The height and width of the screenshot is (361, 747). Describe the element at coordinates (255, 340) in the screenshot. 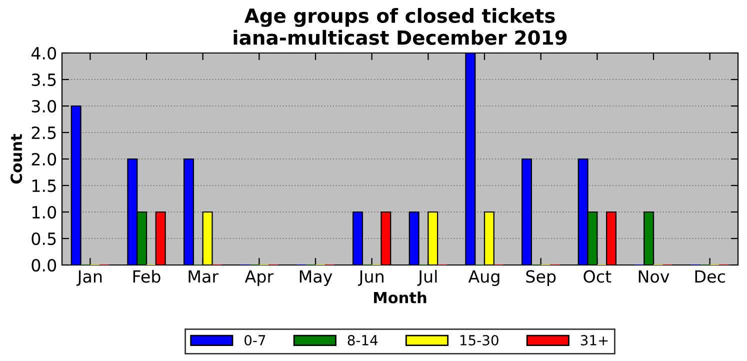

I see `legend-label: 0-7` at that location.